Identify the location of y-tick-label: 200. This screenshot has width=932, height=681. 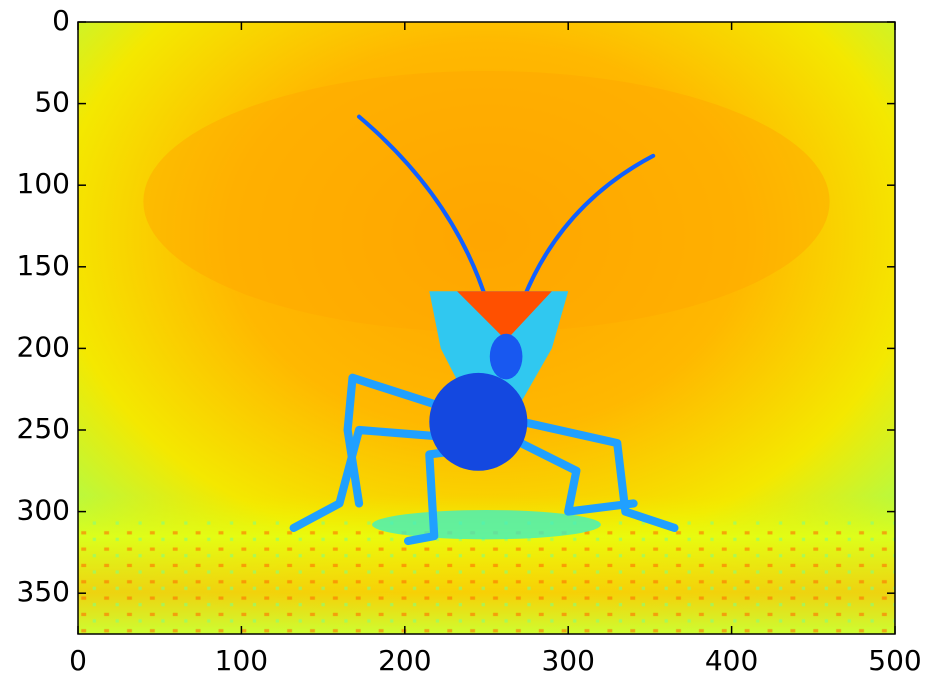
(43, 346).